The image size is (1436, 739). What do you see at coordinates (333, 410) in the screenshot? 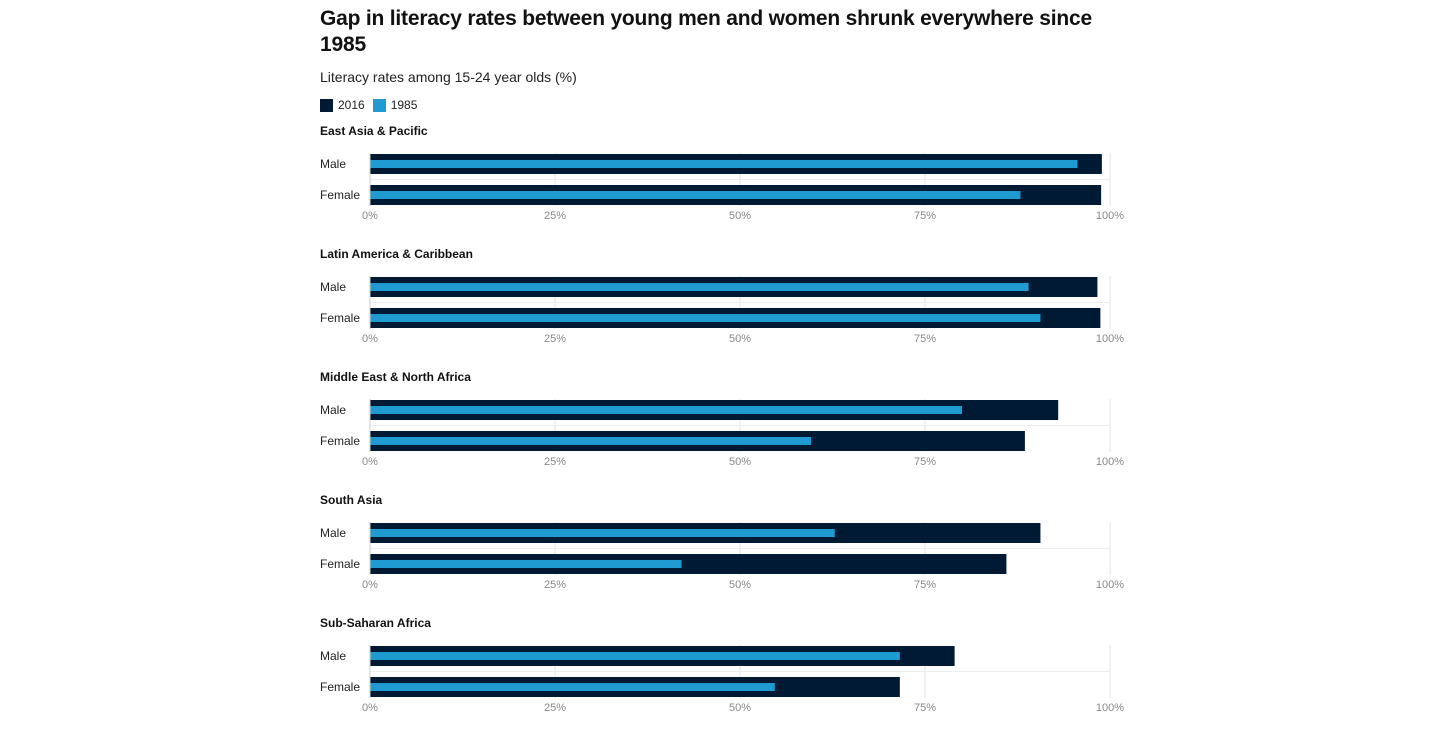
I see `category-label-middle-east-north-africa-male: Male` at bounding box center [333, 410].